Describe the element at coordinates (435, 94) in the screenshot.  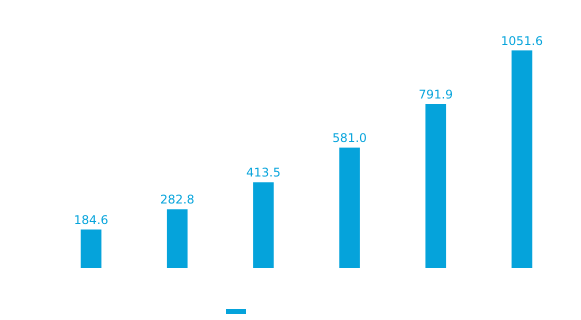
I see `data-label: 791.9` at that location.